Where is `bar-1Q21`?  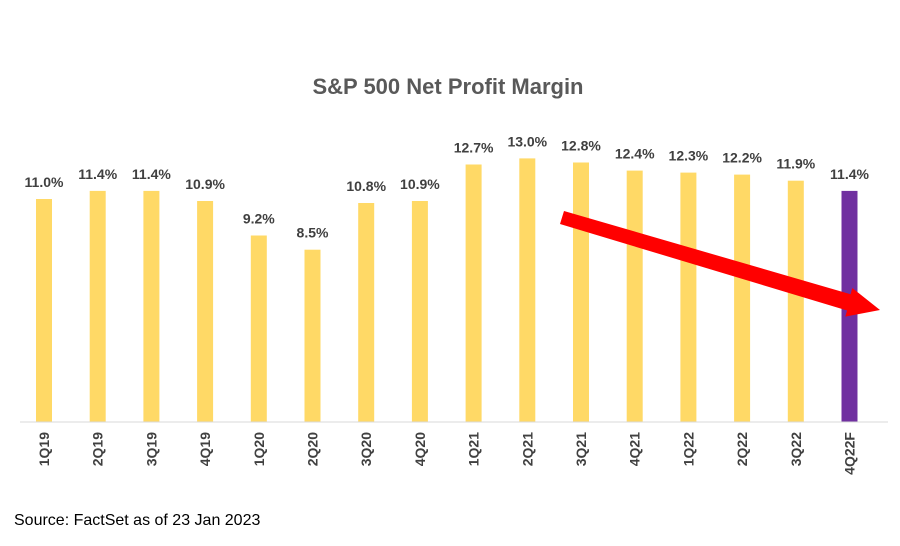 bar-1Q21 is located at coordinates (473, 293).